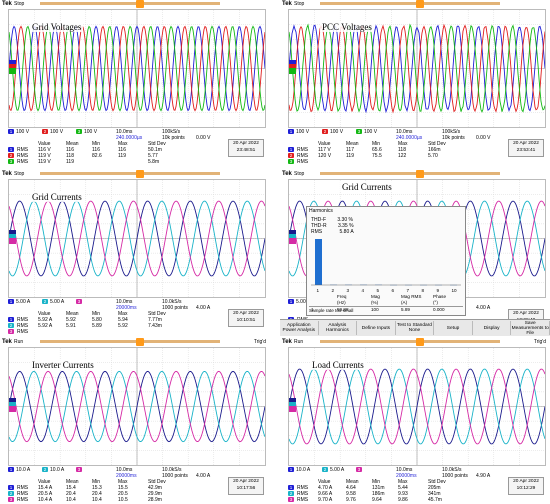 The width and height of the screenshot is (550, 504). Describe the element at coordinates (376, 328) in the screenshot. I see `menu-button: Define Inputs` at that location.